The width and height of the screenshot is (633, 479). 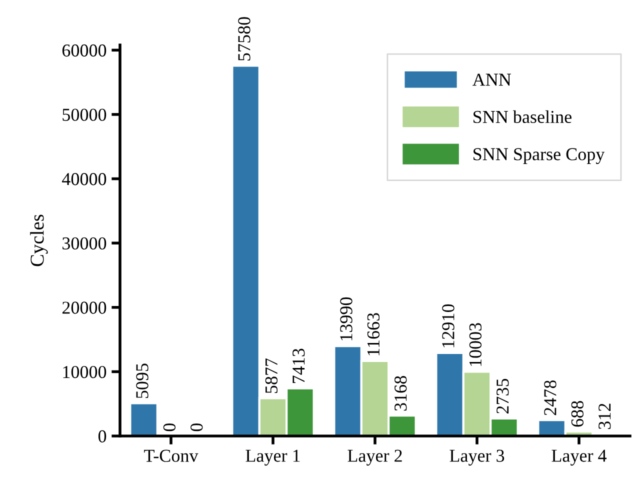 What do you see at coordinates (84, 50) in the screenshot?
I see `y-tick-label: 60000` at bounding box center [84, 50].